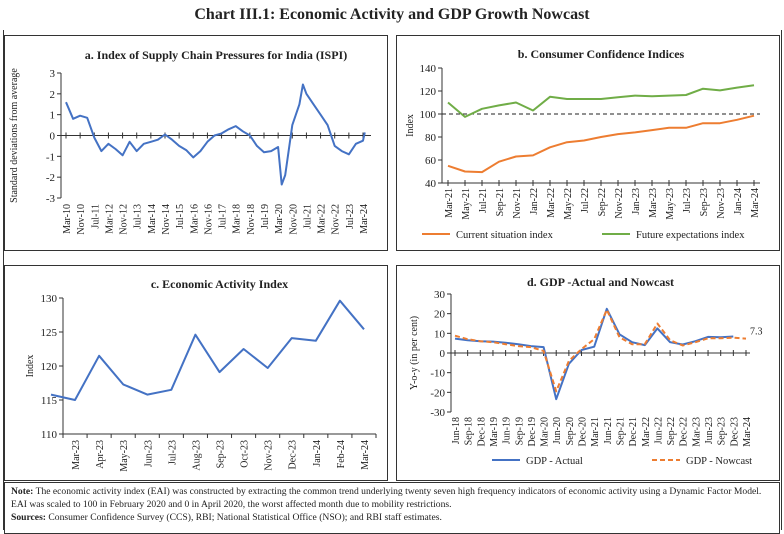 Image resolution: width=784 pixels, height=534 pixels. Describe the element at coordinates (519, 431) in the screenshot. I see `x-tick-label: Sep-19` at that location.